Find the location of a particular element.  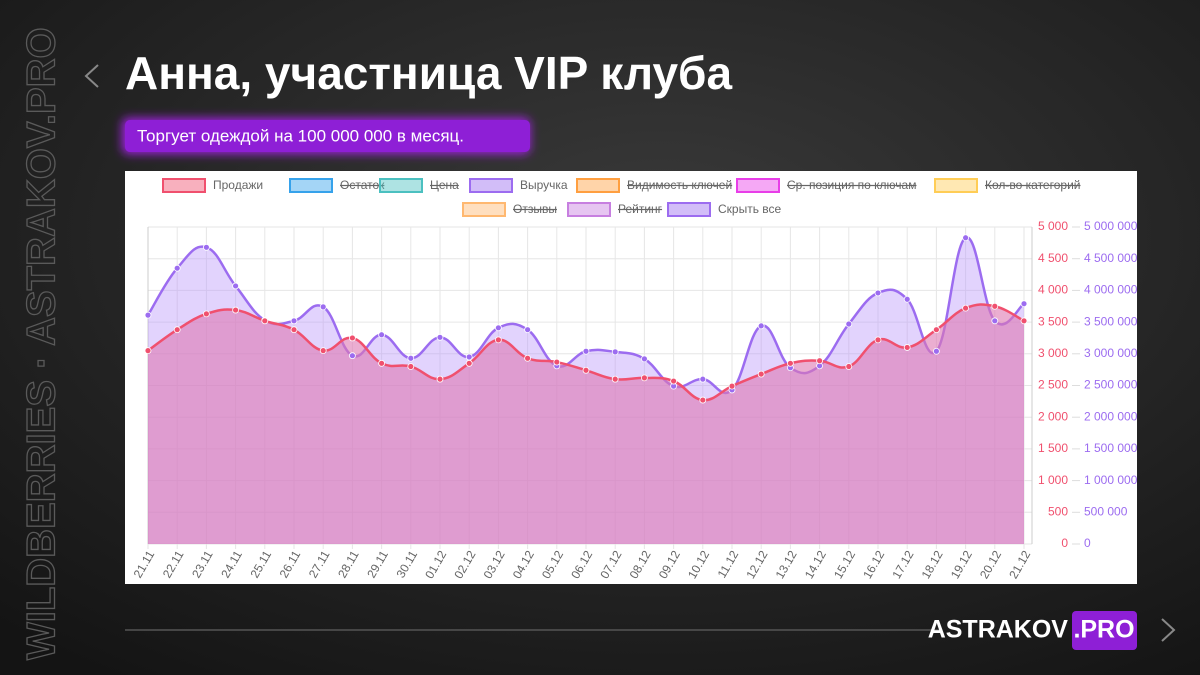

y2-tick-label: 2 500 000 is located at coordinates (1111, 385).